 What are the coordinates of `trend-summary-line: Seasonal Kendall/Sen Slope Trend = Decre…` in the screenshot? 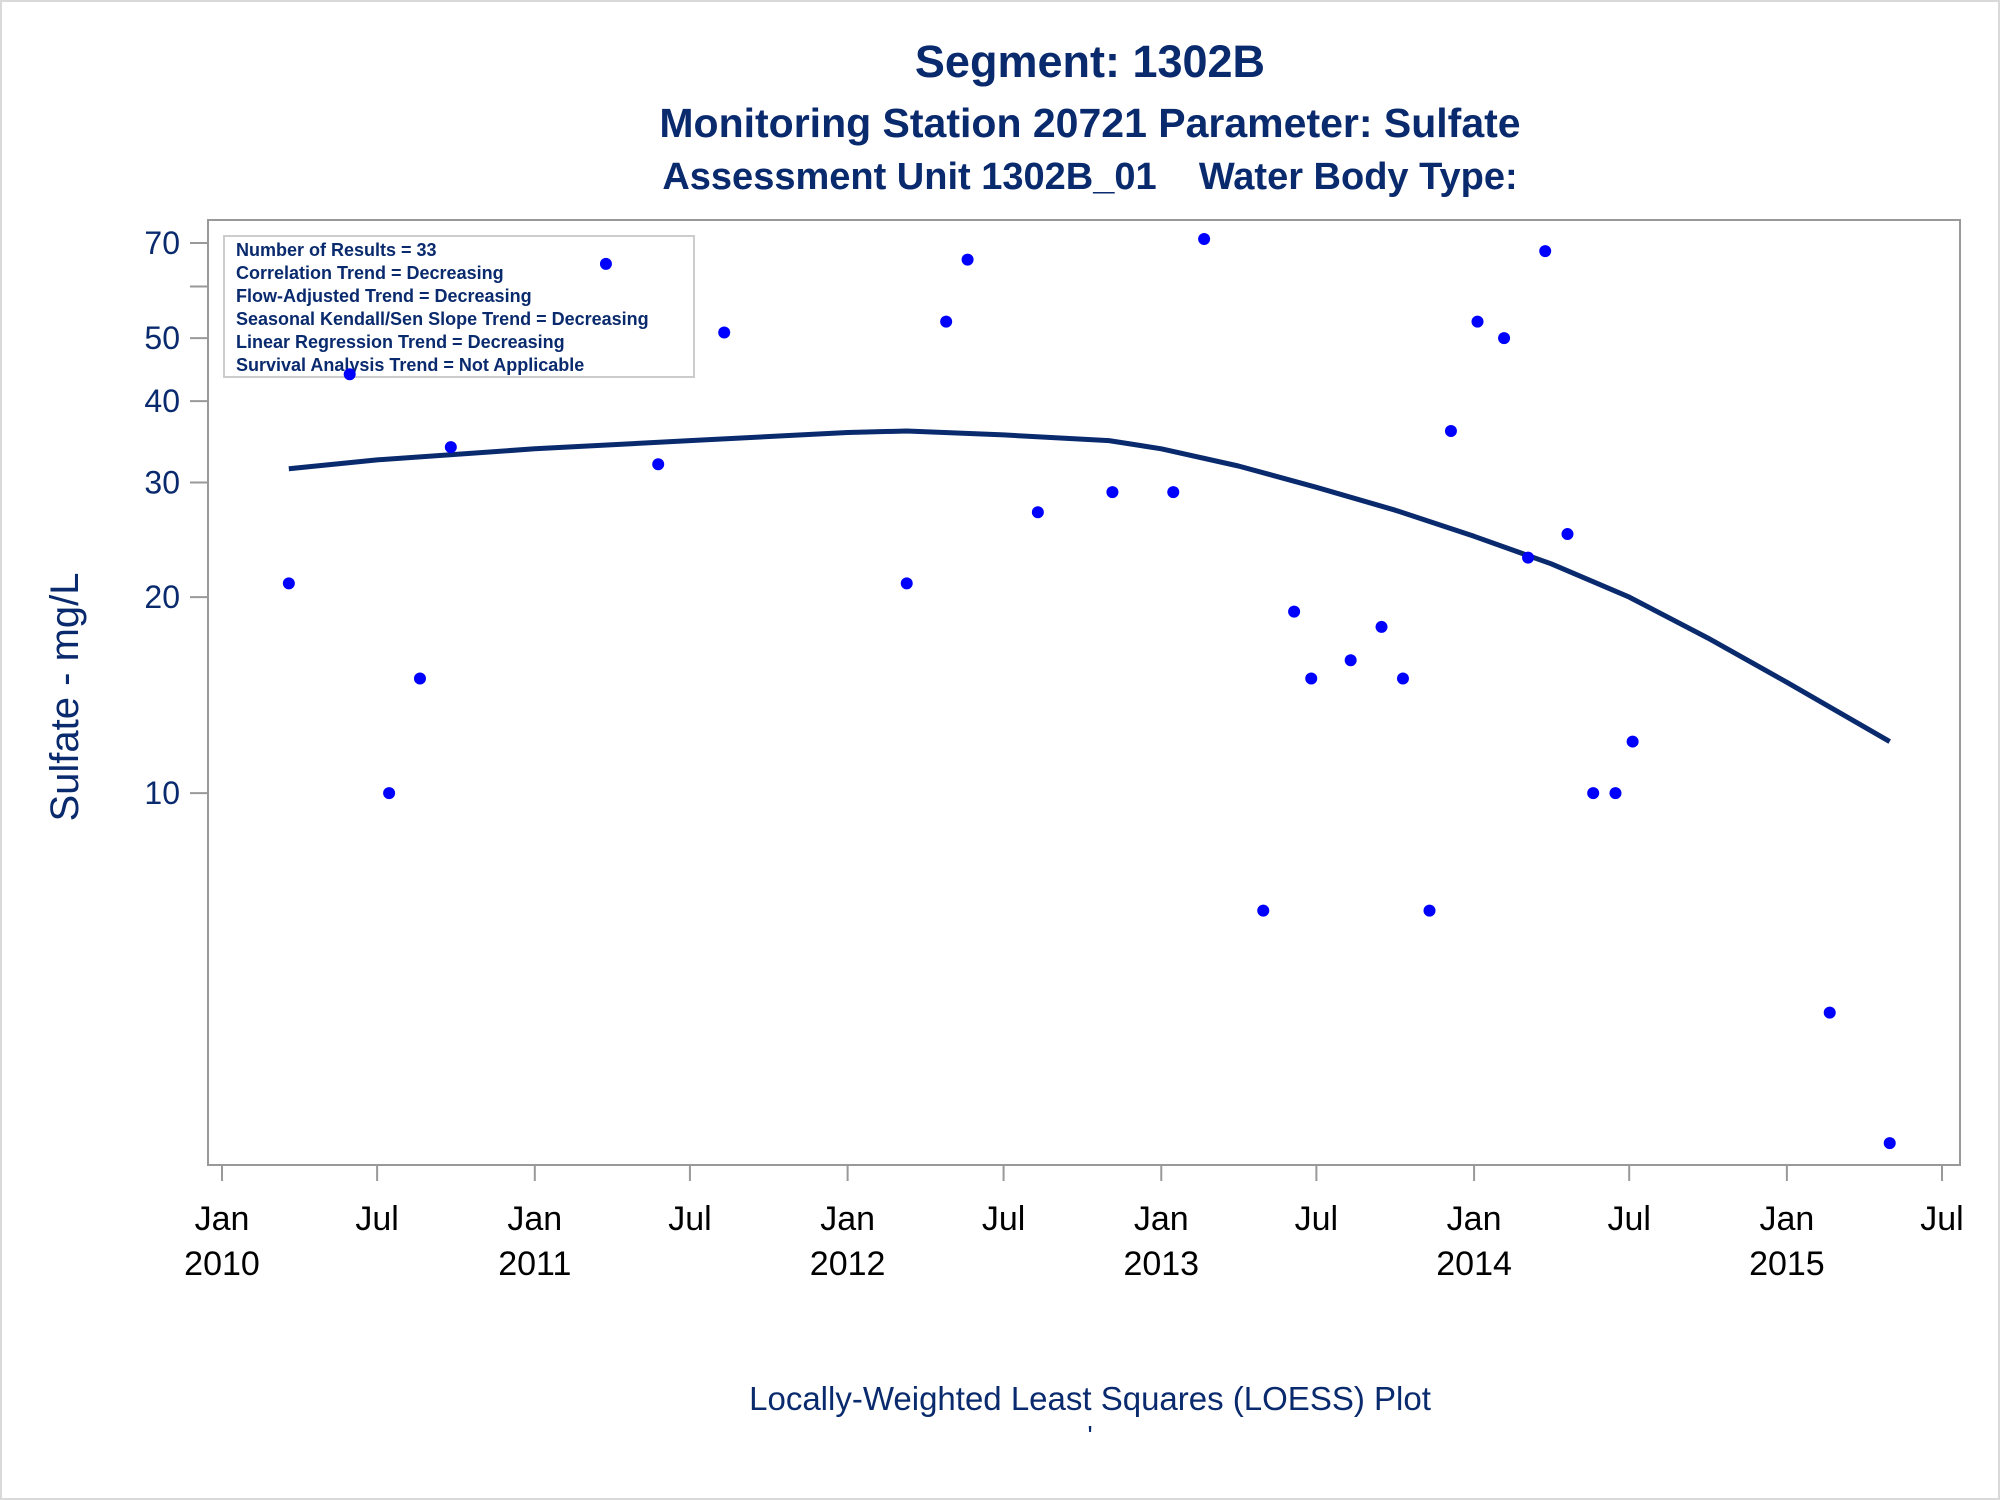 It's located at (442, 319).